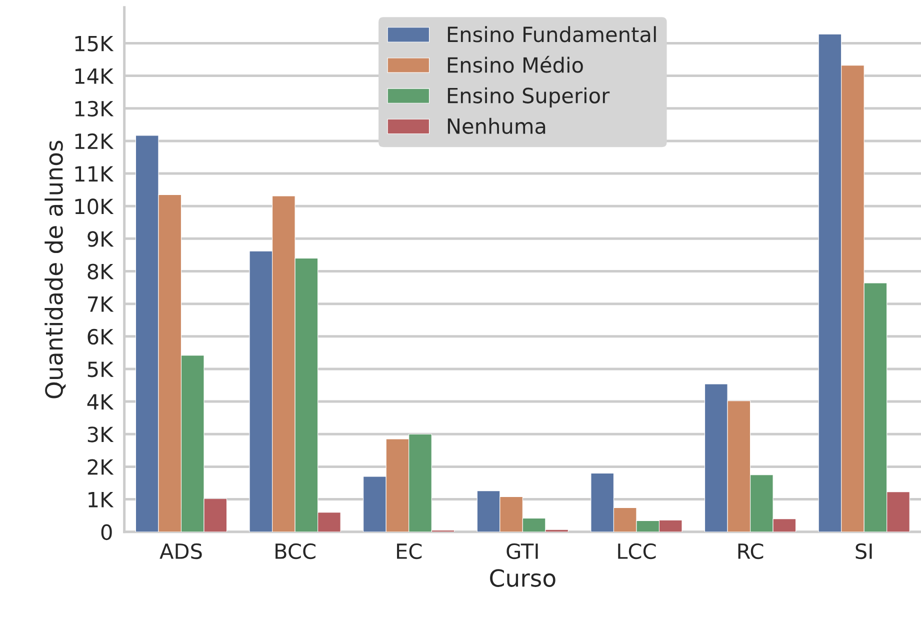  Describe the element at coordinates (864, 551) in the screenshot. I see `x-tick-label: SI` at that location.